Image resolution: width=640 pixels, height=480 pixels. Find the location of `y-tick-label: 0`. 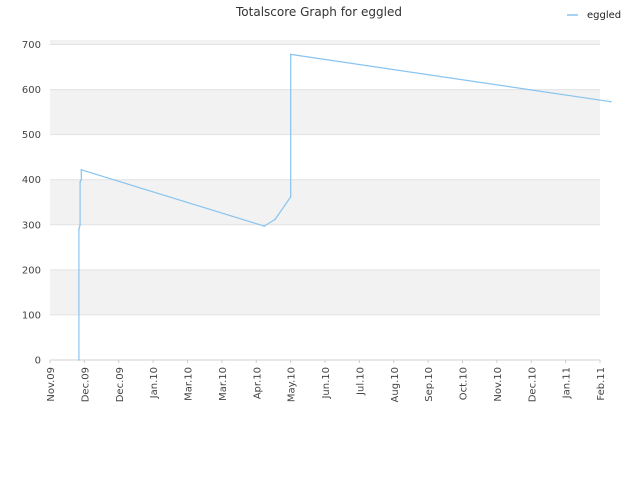

y-tick-label: 0 is located at coordinates (38, 361).